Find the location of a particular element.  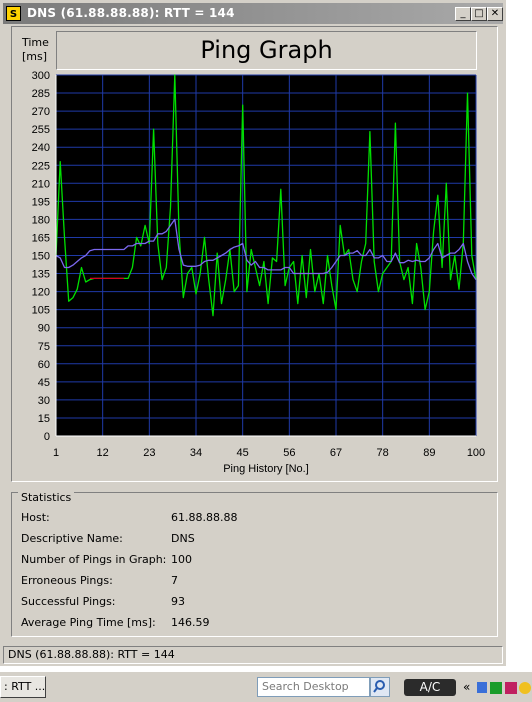

y-tick-label: 270 is located at coordinates (41, 112).